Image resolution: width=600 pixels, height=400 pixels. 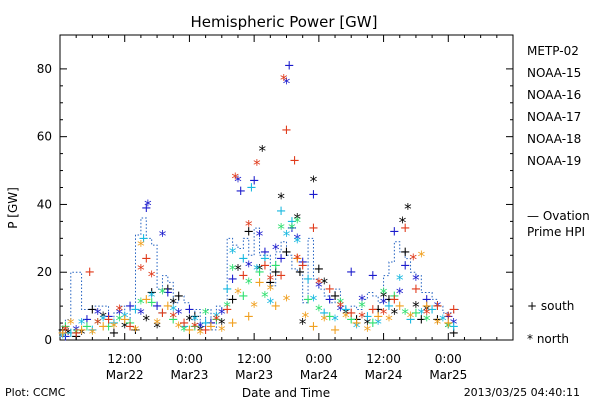 I want to click on plot-timestamp: 2013/03/25 04:40:11, so click(x=522, y=392).